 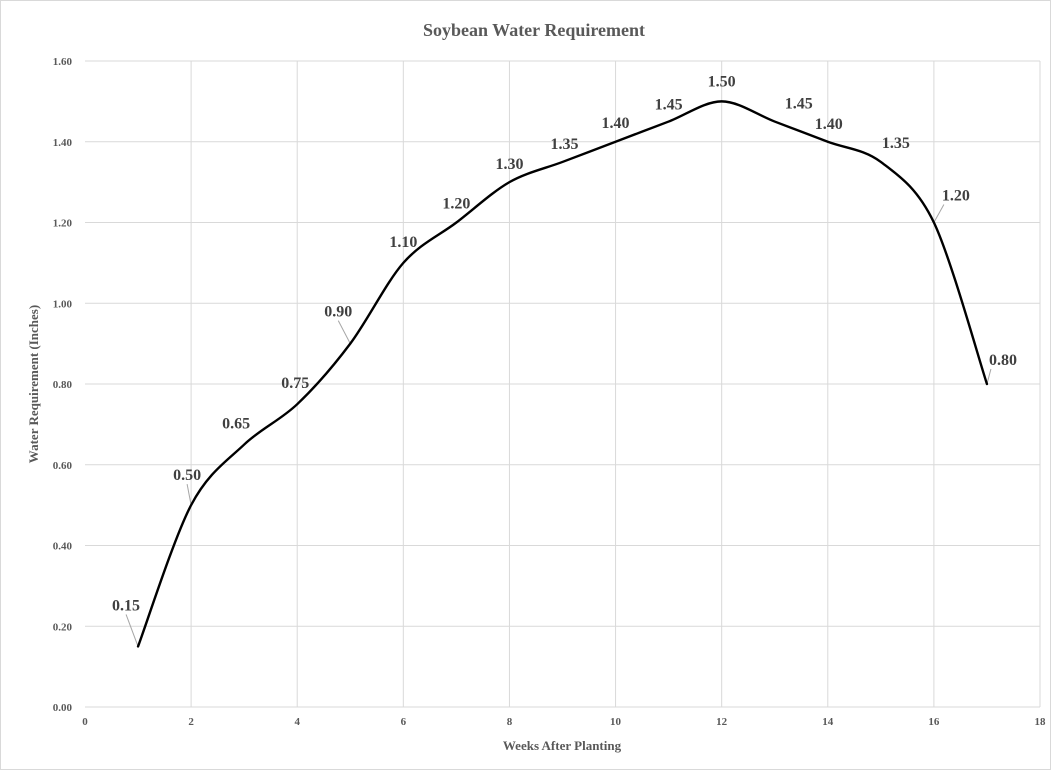 I want to click on data-label: 0.15, so click(x=126, y=605).